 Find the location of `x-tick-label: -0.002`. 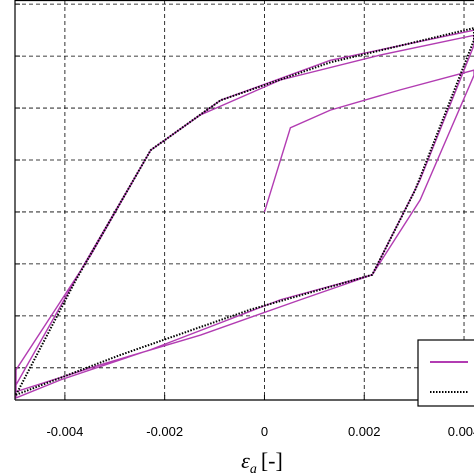

x-tick-label: -0.002 is located at coordinates (164, 431).